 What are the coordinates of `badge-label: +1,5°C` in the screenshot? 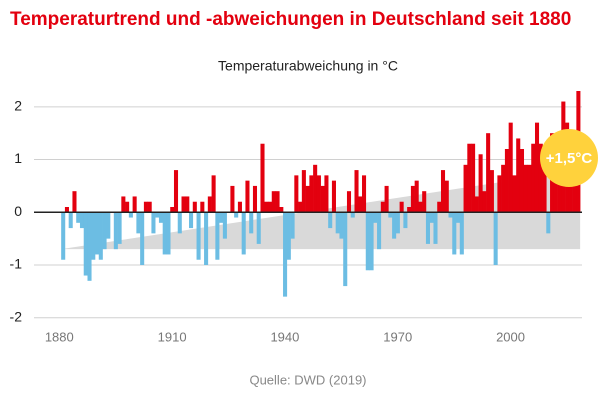 It's located at (569, 158).